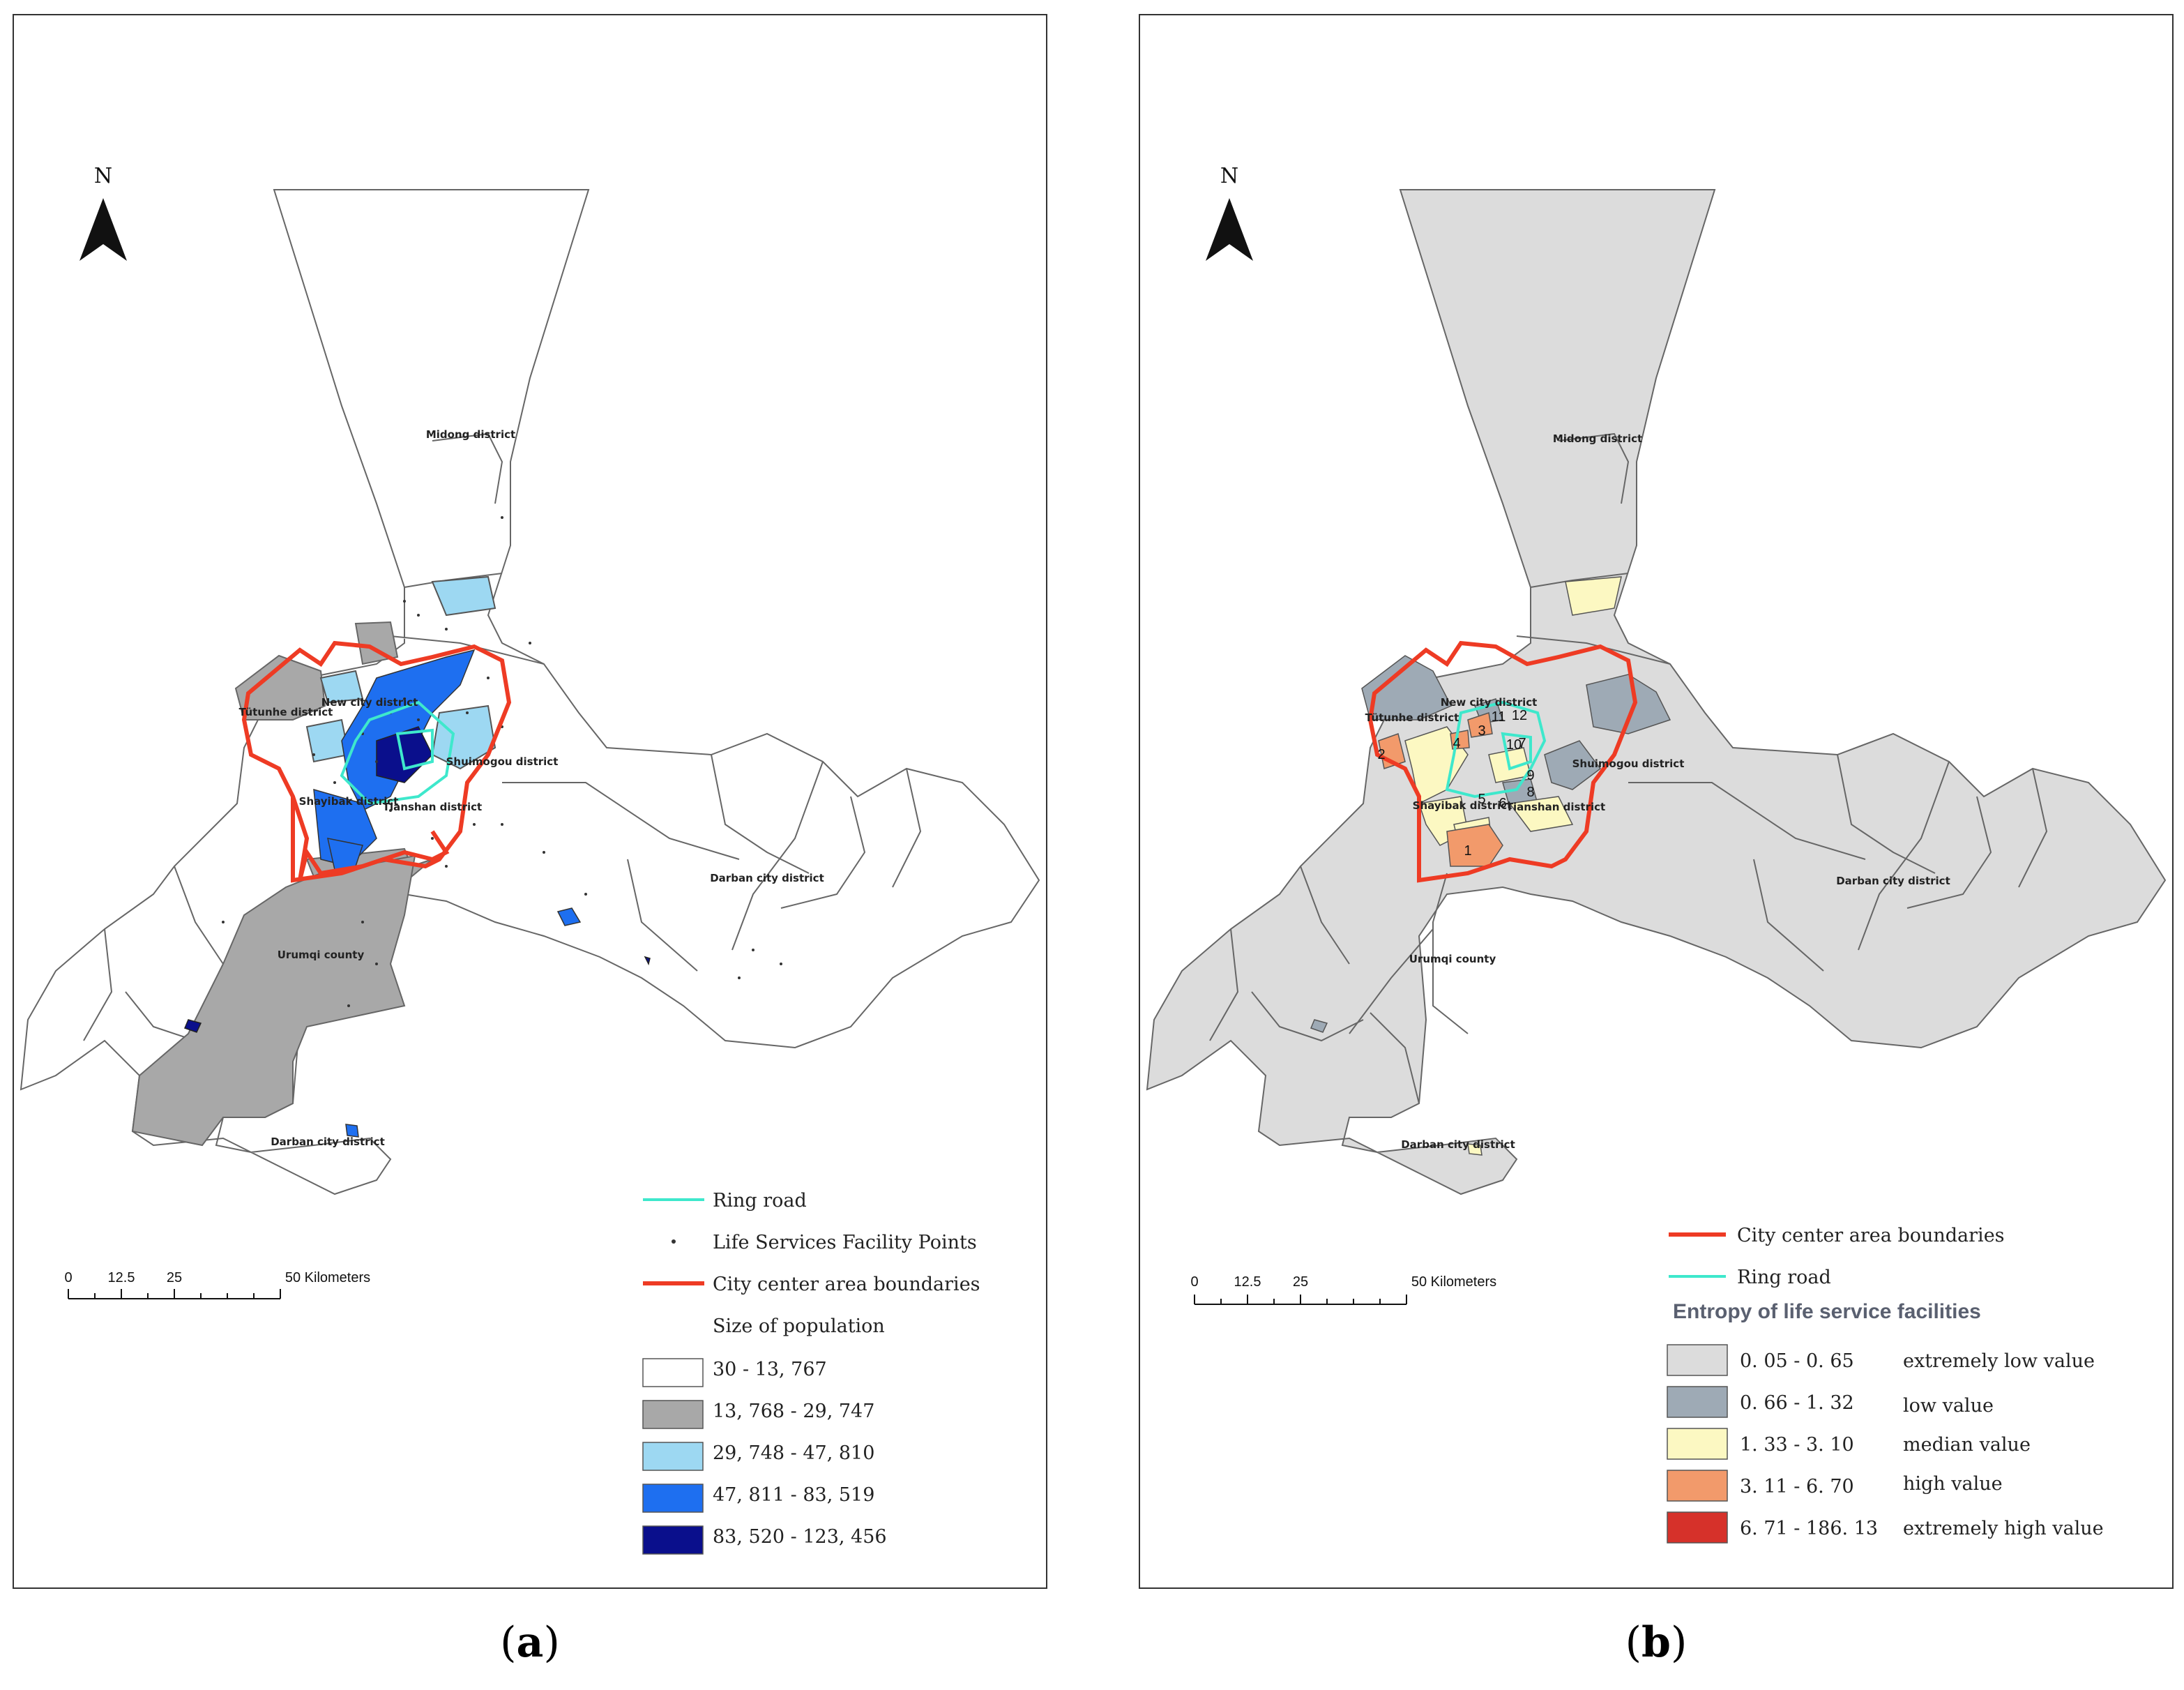 This screenshot has height=1690, width=2184. I want to click on svg-text: 83, 520 - 123, 456, so click(800, 1537).